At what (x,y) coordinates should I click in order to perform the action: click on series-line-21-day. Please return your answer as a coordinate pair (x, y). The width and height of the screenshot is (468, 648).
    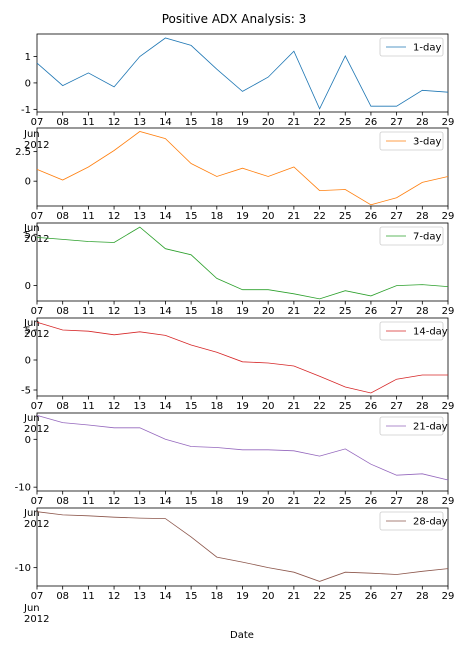
    Looking at the image, I should click on (242, 448).